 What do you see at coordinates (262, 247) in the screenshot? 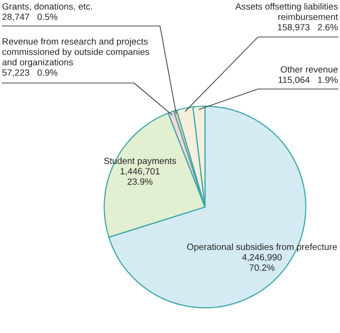
I see `slice-label: Operational subsidies from prefecture` at bounding box center [262, 247].